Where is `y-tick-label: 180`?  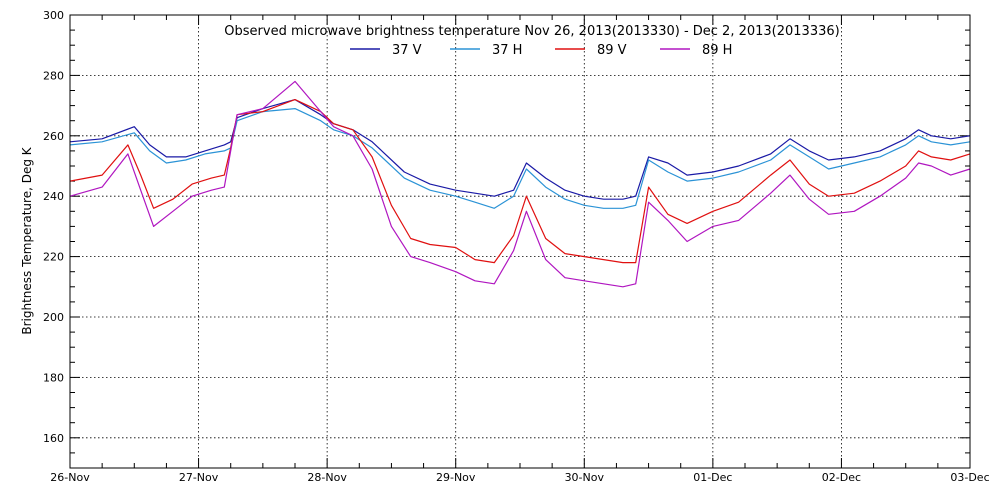 y-tick-label: 180 is located at coordinates (53, 377).